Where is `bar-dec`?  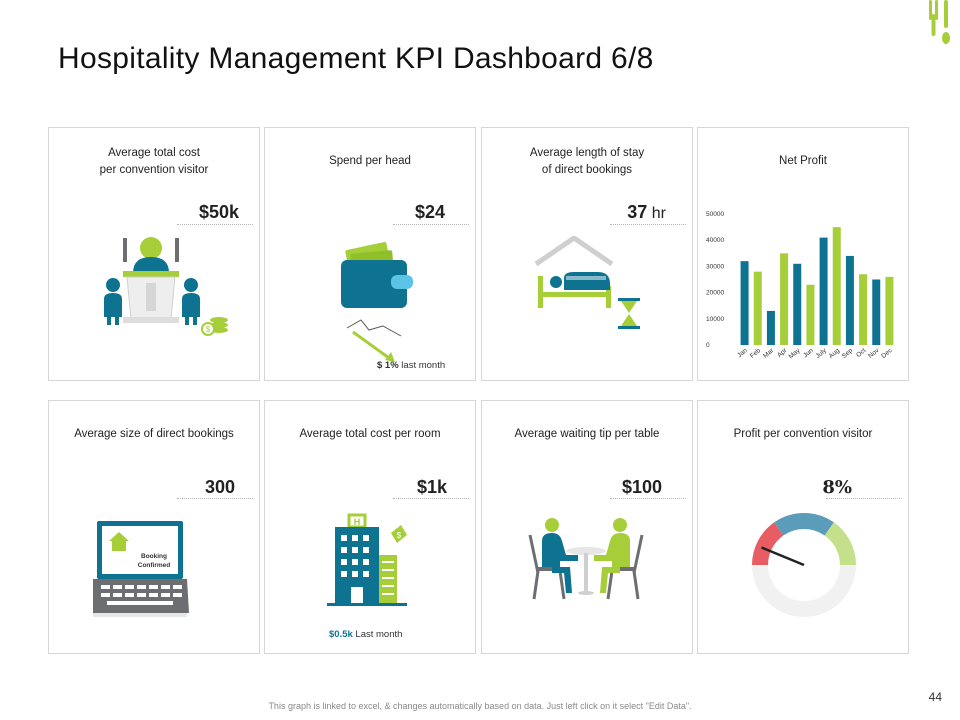 bar-dec is located at coordinates (889, 310).